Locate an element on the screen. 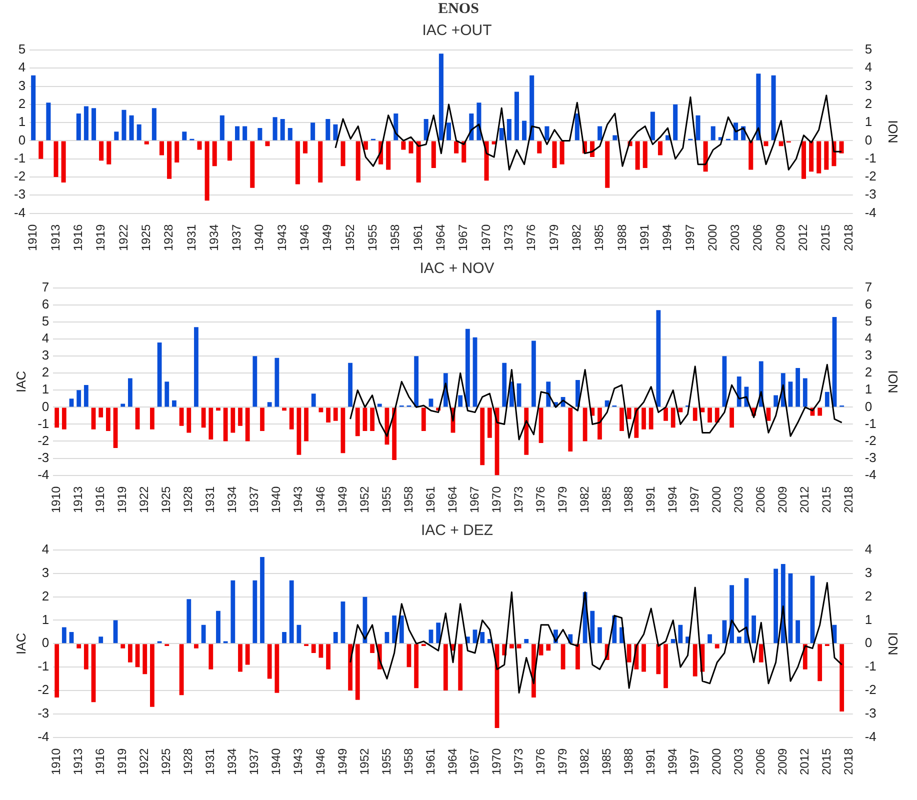 This screenshot has width=917, height=800. x-tick-label: 1946 is located at coordinates (320, 500).